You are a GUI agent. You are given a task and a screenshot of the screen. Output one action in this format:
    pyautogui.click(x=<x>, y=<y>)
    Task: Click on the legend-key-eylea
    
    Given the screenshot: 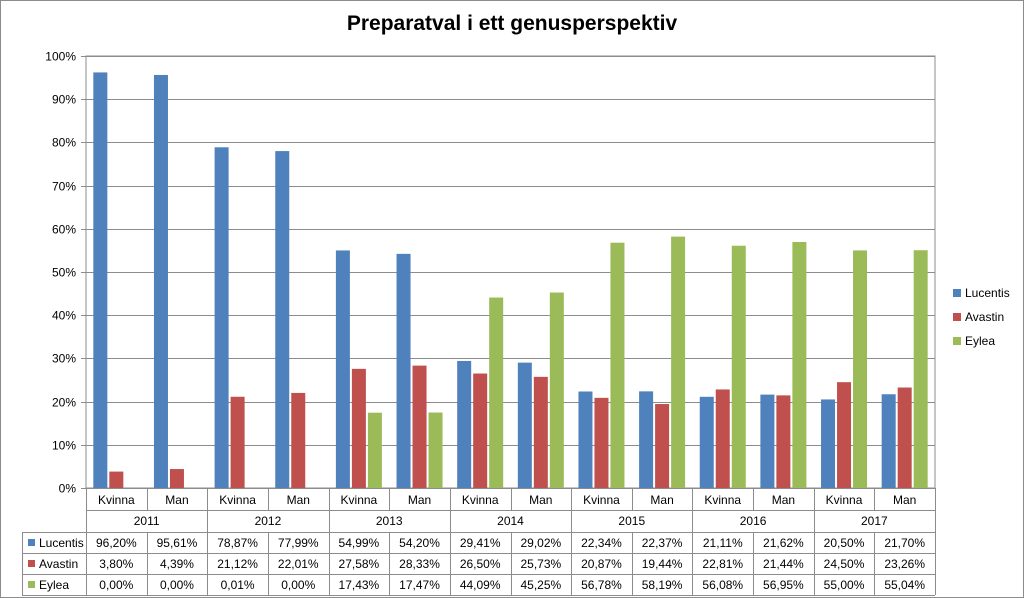 What is the action you would take?
    pyautogui.click(x=957, y=341)
    